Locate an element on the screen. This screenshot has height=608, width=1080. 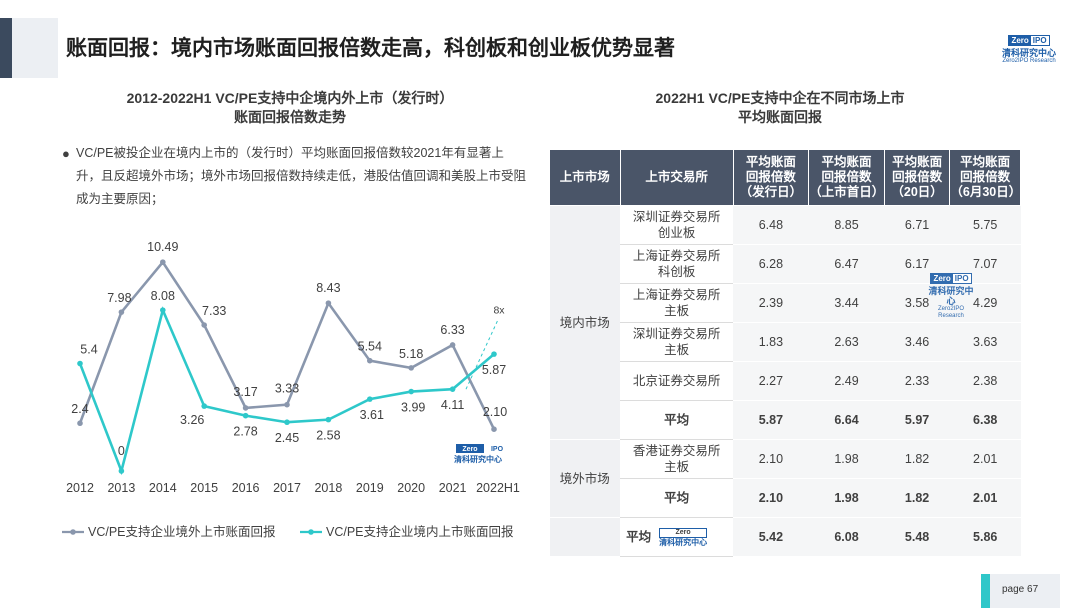
value-cell: 2.38 is located at coordinates (985, 381).